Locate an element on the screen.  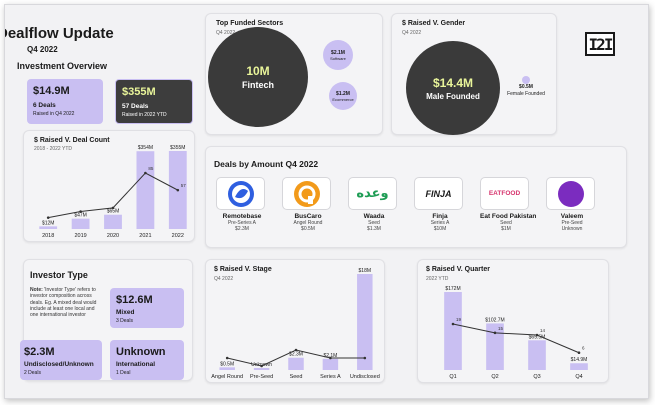
overview-q4-caption: Raised in Q4 2022 is located at coordinates (54, 114).